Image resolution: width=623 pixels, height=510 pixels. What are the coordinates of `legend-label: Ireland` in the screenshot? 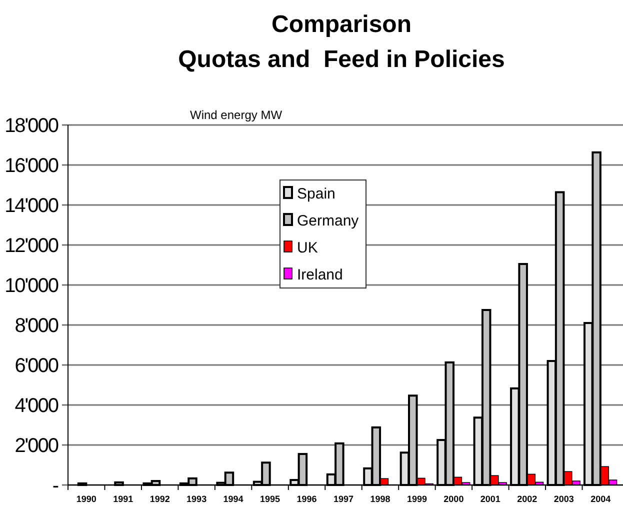 It's located at (320, 275).